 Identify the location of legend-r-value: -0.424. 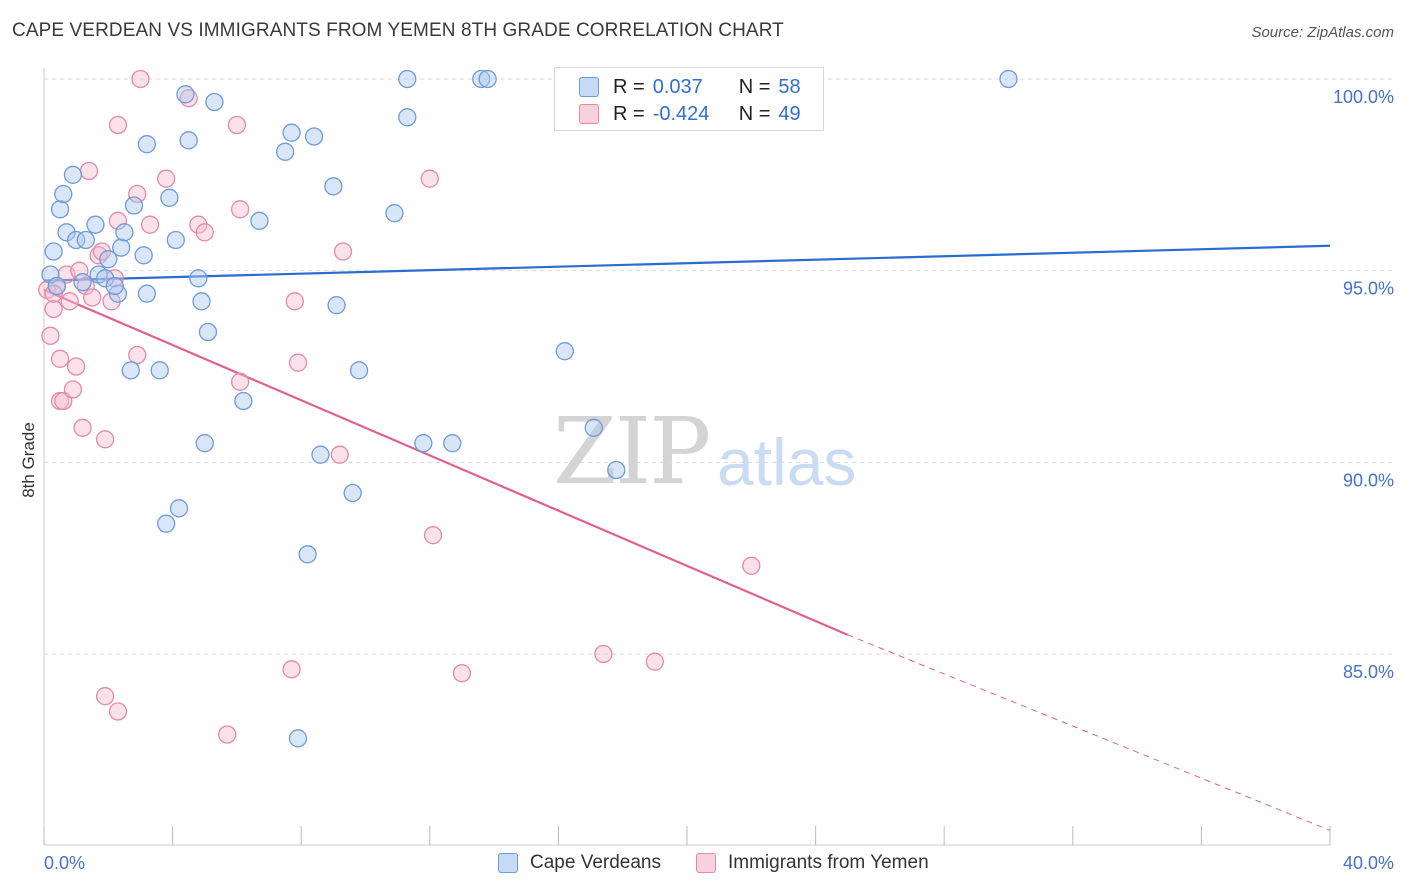
(681, 113).